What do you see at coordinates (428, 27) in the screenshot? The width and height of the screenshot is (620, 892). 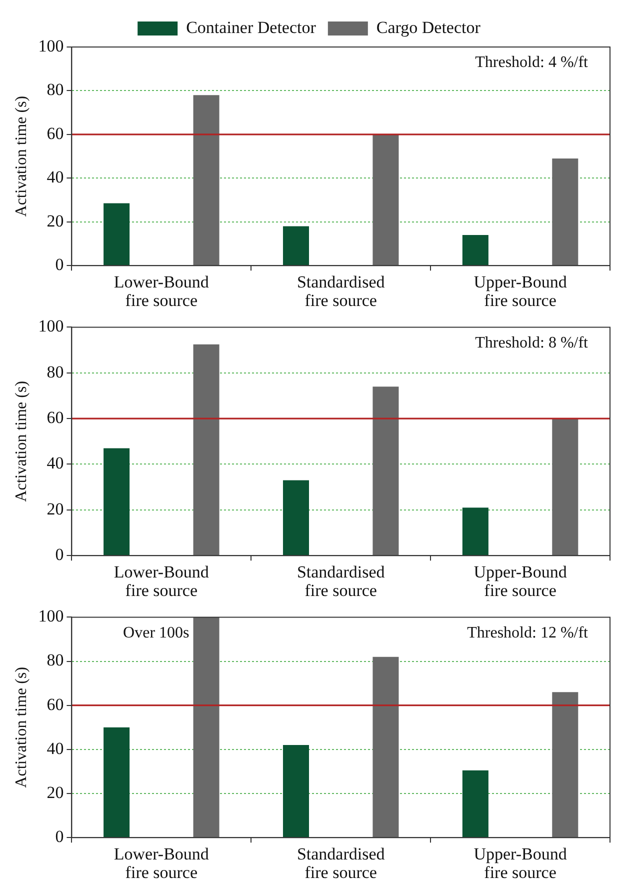 I see `legend-label: Cargo Detector` at bounding box center [428, 27].